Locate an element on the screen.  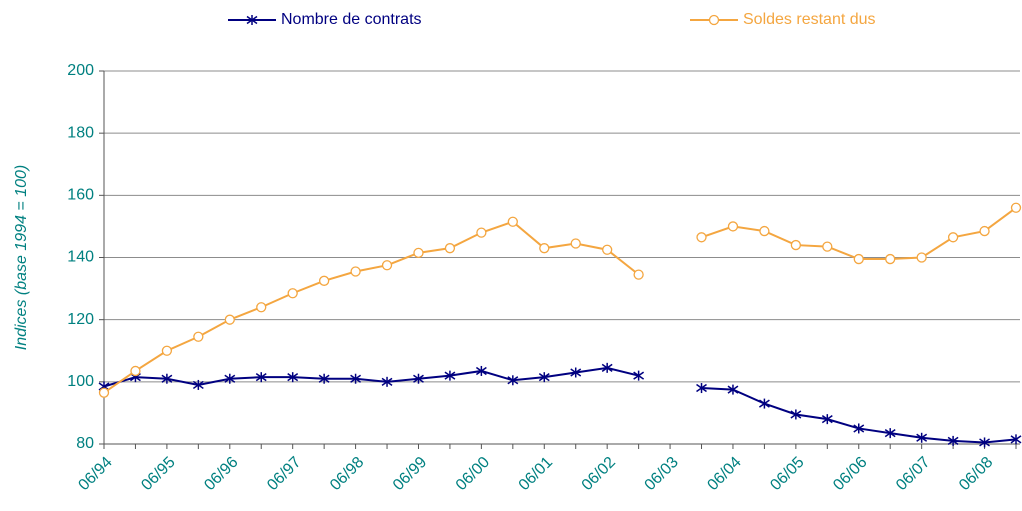
x-tick-label: 06/03 is located at coordinates (662, 474).